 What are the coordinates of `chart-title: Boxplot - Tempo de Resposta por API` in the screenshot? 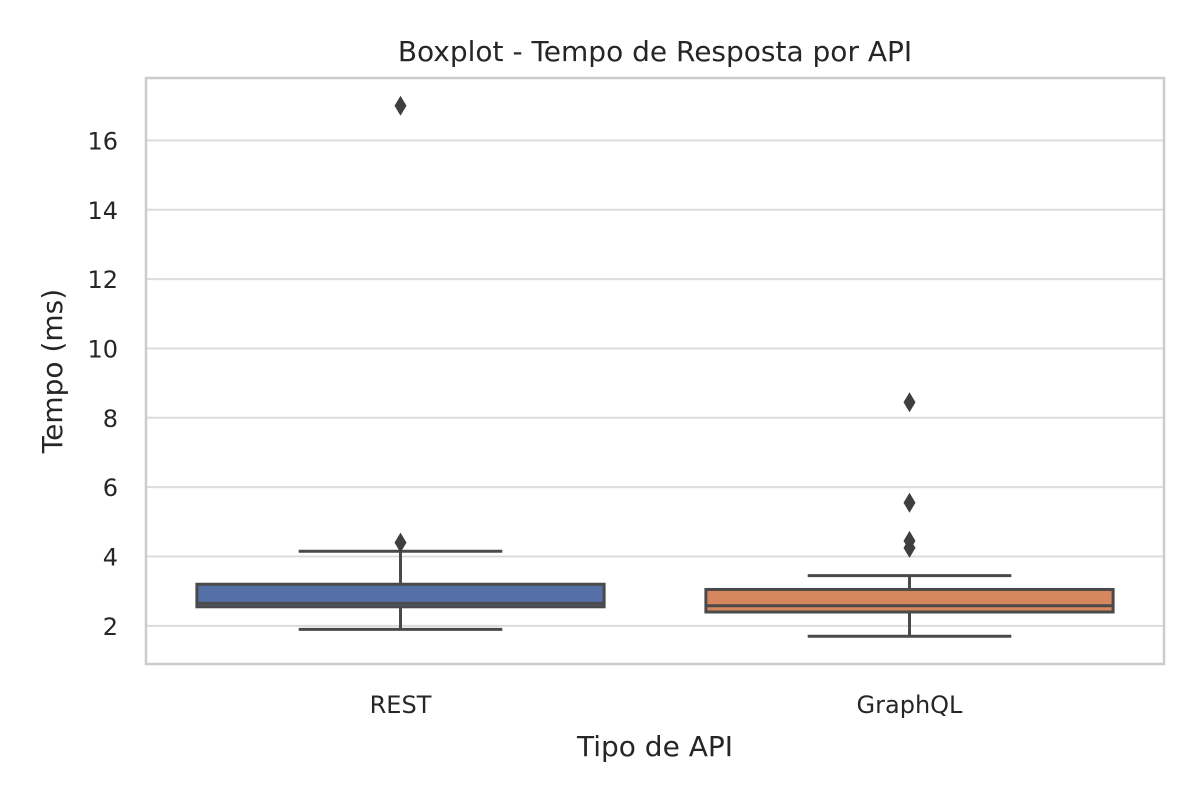 It's located at (655, 51).